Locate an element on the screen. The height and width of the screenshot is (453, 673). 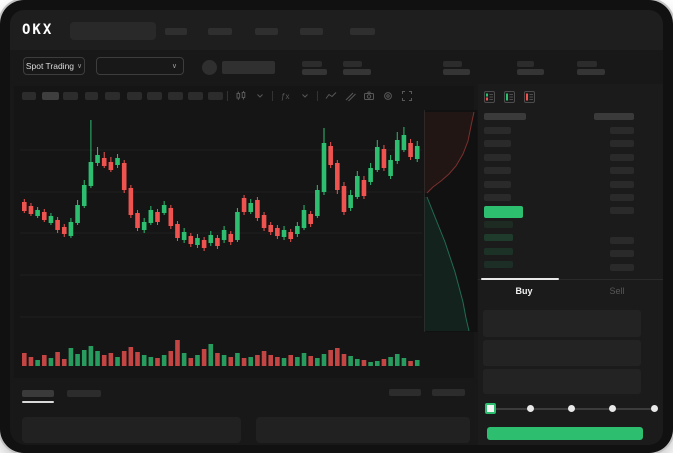
pair-name-placeholder is located at coordinates (248, 67).